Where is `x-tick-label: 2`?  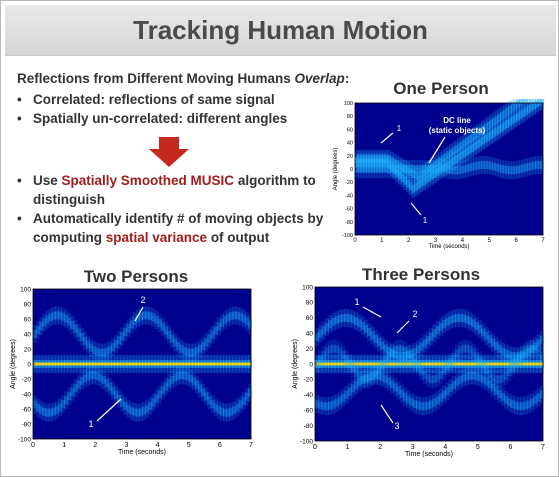 x-tick-label: 2 is located at coordinates (409, 241).